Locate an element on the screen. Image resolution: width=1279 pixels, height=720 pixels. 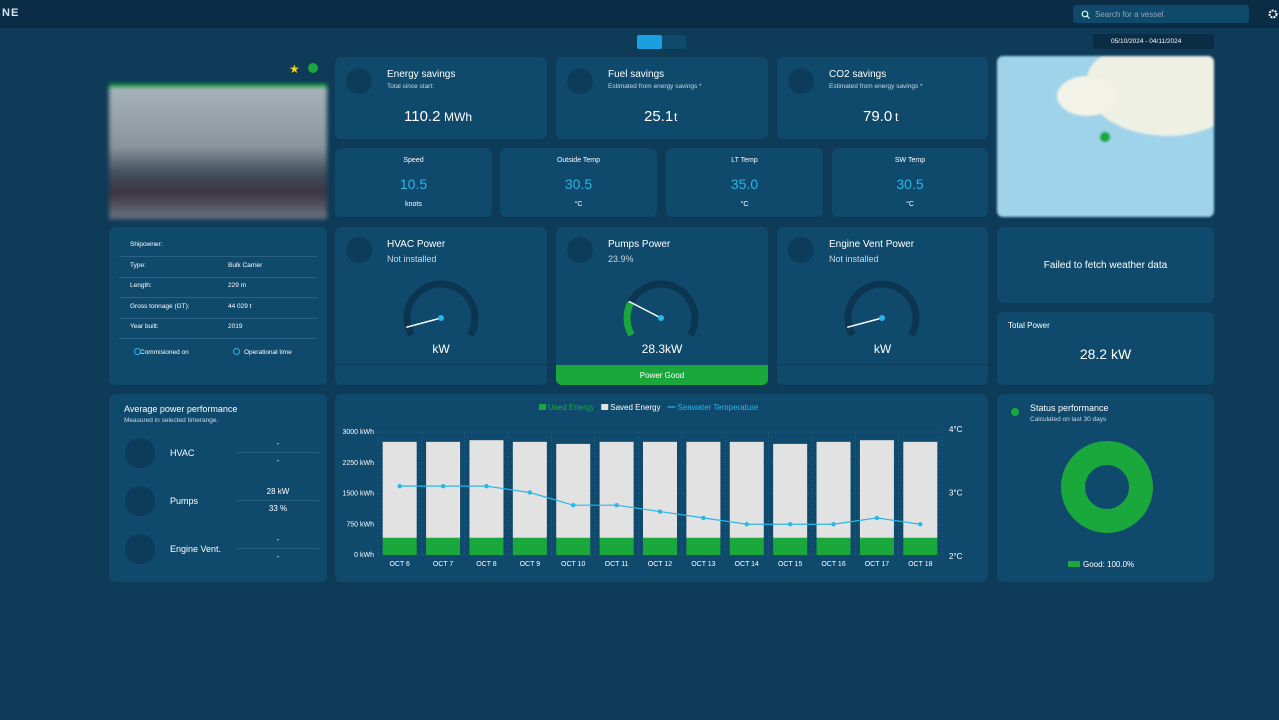
search-icon is located at coordinates (1085, 14).